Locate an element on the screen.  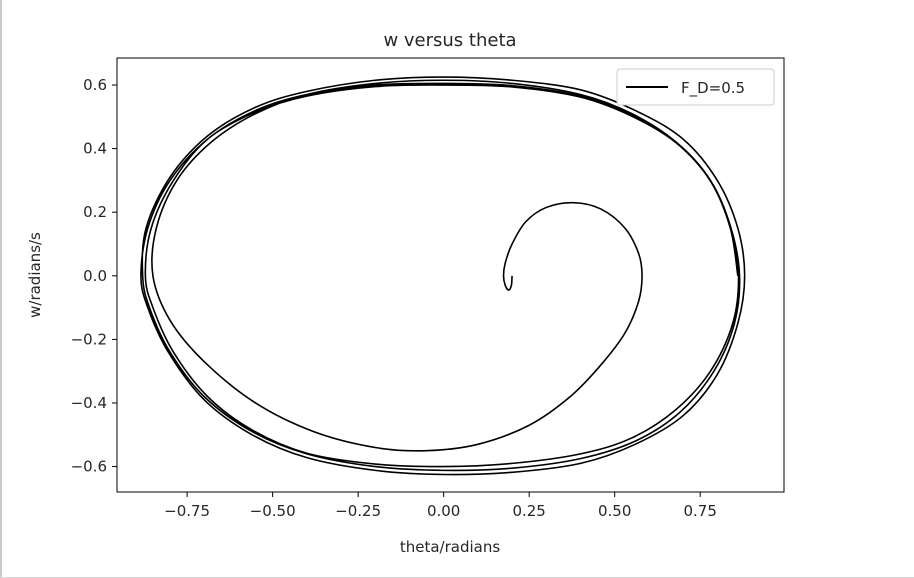
legend-box is located at coordinates (695, 87).